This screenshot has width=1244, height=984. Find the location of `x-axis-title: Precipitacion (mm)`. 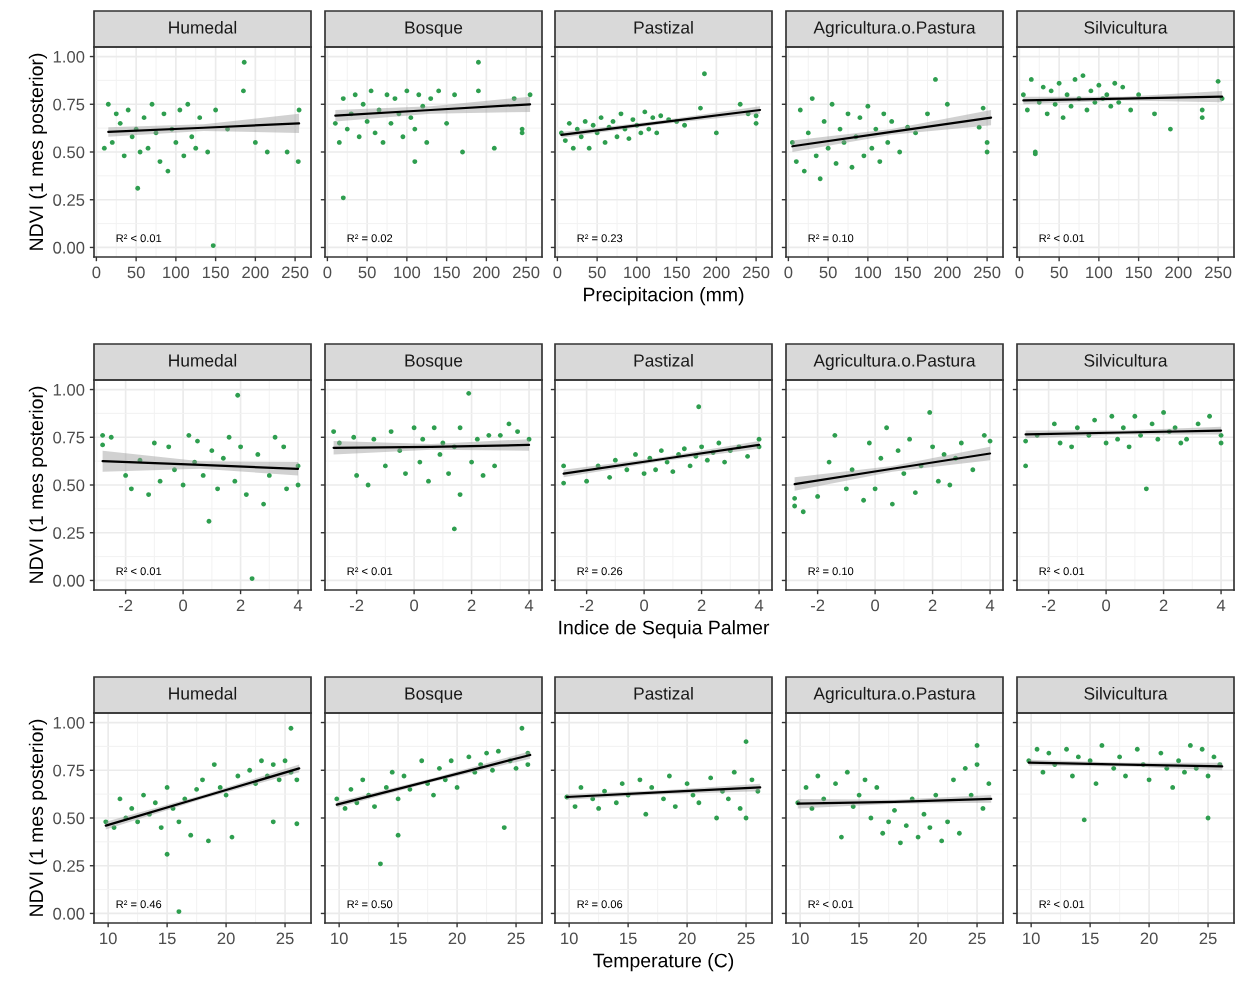

x-axis-title: Precipitacion (mm) is located at coordinates (664, 296).